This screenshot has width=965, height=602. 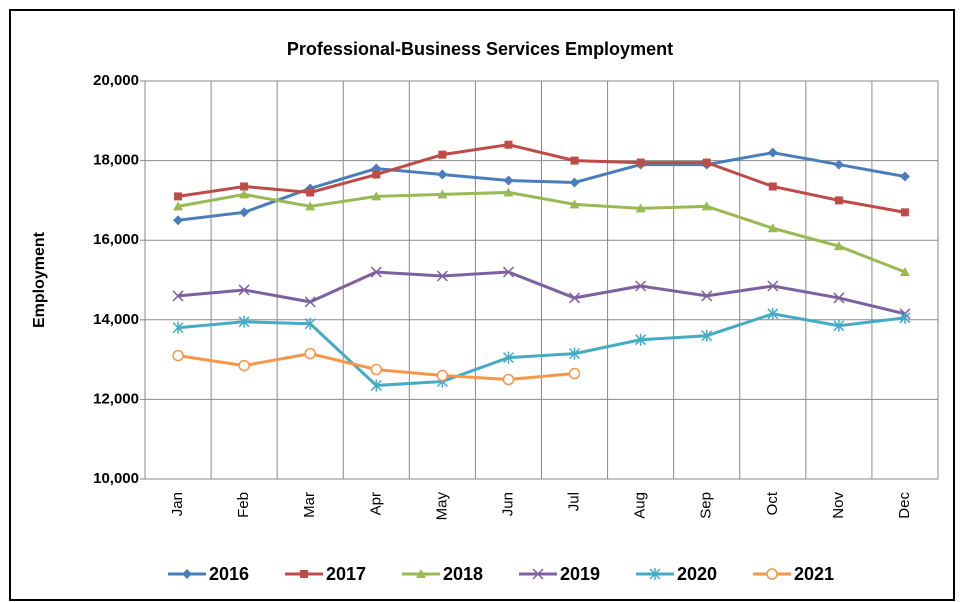 I want to click on y-tick-label: 10,000, so click(x=116, y=478).